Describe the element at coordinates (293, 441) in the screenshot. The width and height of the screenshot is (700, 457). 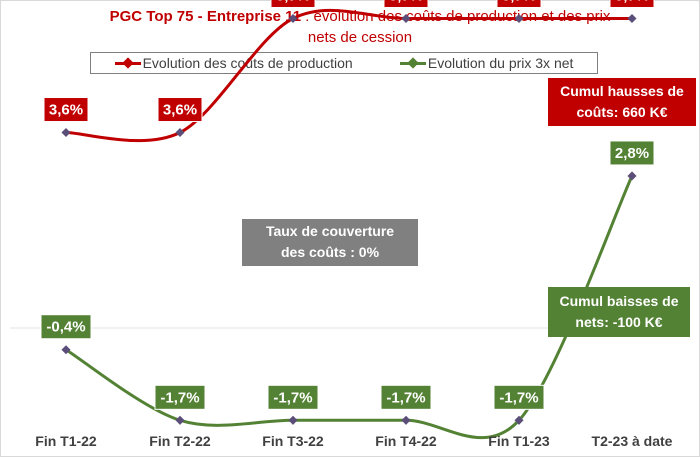
I see `x-tick-label: Fin T3-22` at that location.